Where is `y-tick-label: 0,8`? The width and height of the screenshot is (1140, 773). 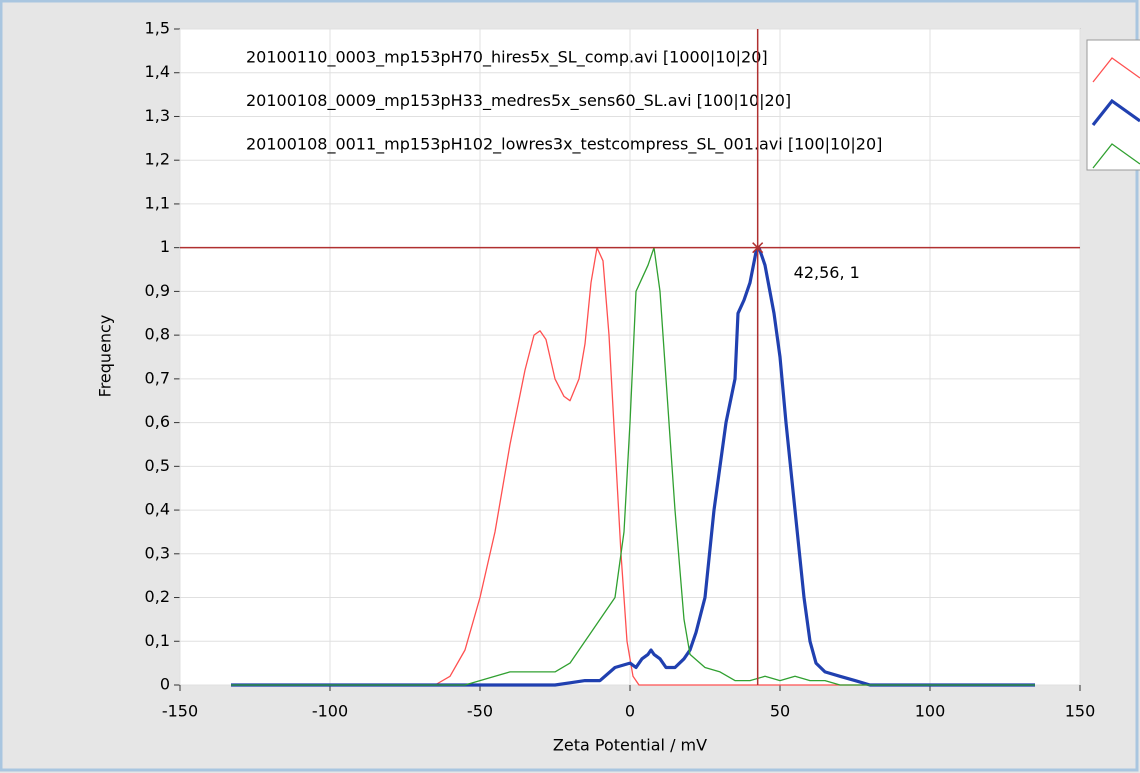
y-tick-label: 0,8 is located at coordinates (157, 334).